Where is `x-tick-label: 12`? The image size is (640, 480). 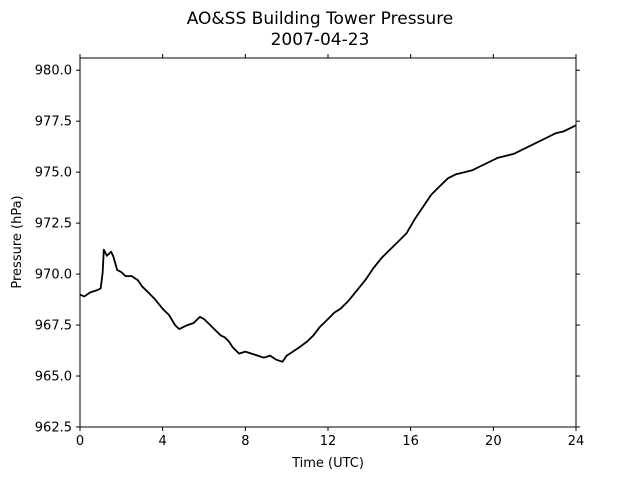
x-tick-label: 12 is located at coordinates (328, 441).